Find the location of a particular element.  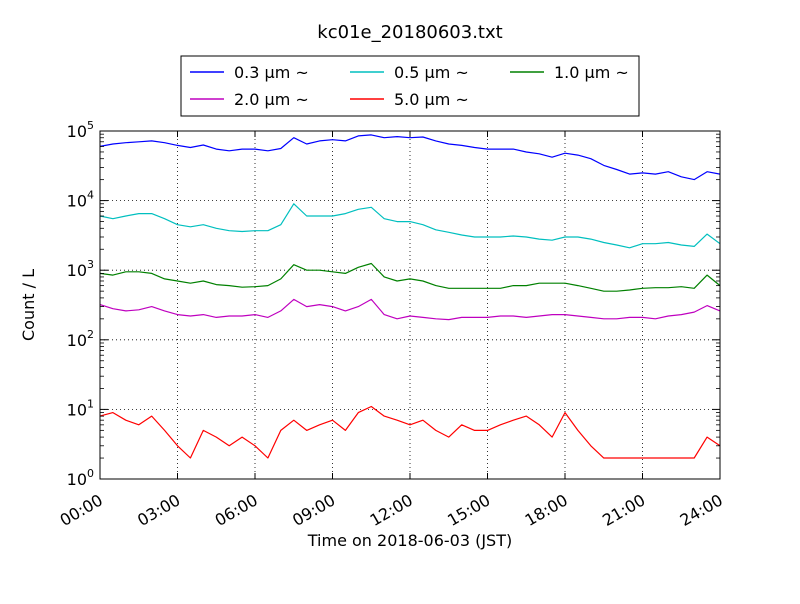

legend-label: 1.0 μm ~ is located at coordinates (591, 72).